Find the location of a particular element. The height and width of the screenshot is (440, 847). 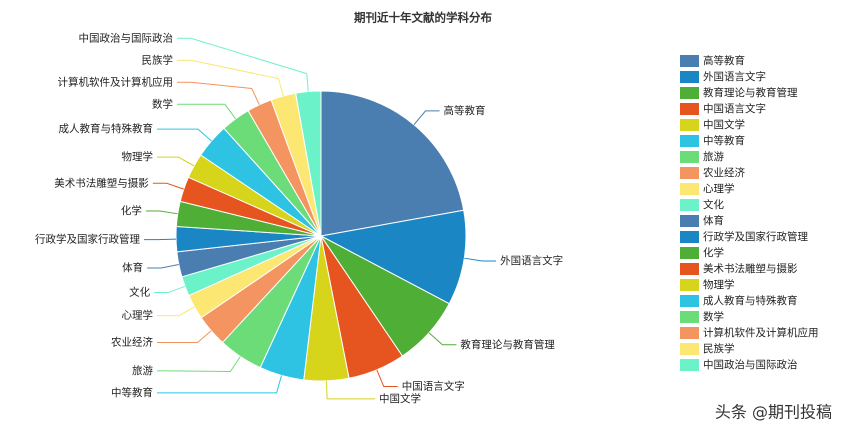

slice-label: 物理学 is located at coordinates (138, 156).